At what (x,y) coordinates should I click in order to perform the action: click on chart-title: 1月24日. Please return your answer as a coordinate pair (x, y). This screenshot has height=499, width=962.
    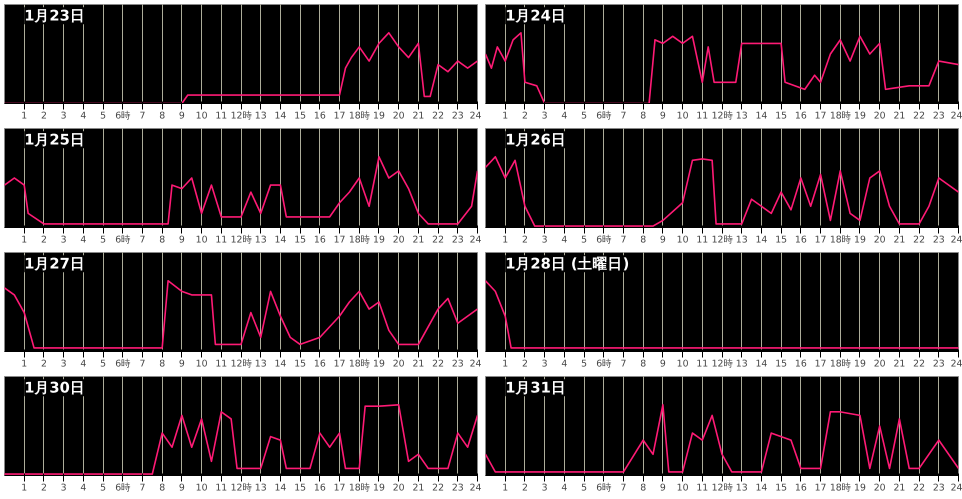
    Looking at the image, I should click on (535, 15).